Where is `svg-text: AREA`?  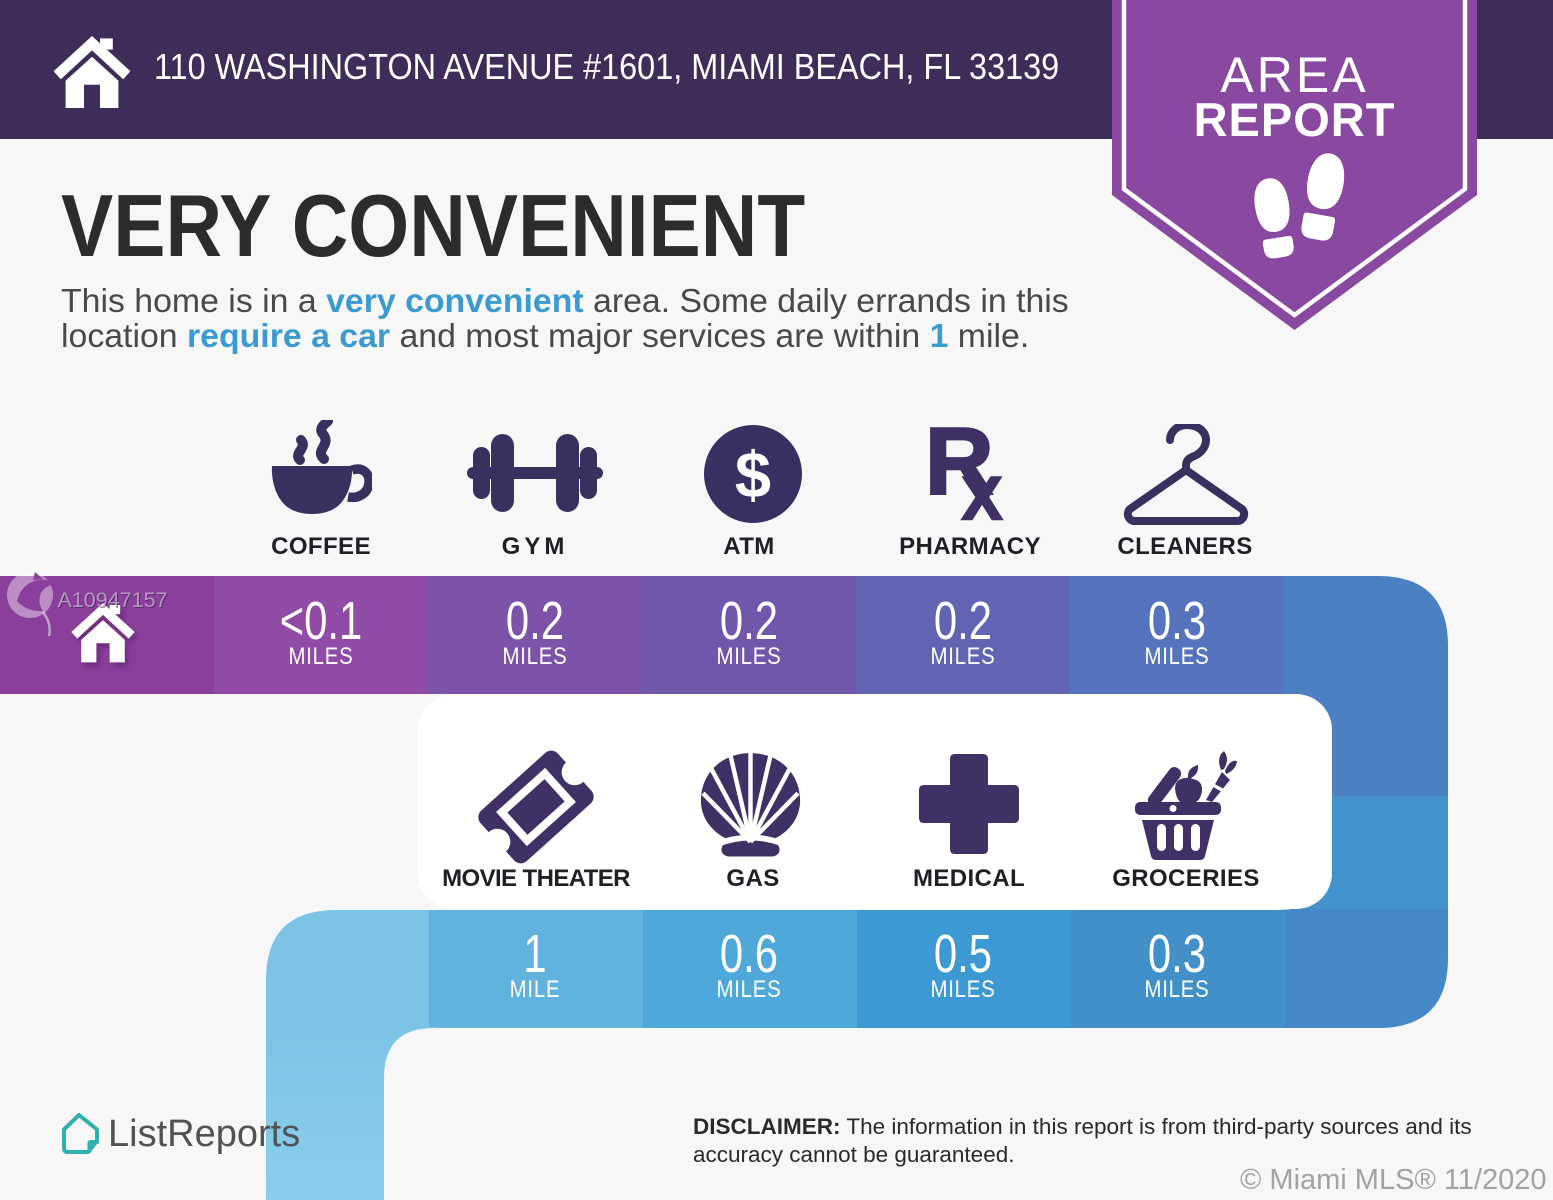 svg-text: AREA is located at coordinates (1294, 75).